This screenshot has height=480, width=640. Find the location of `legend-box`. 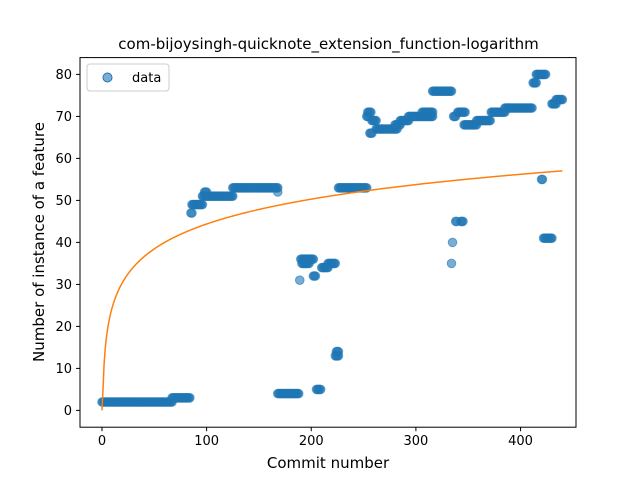

legend-box is located at coordinates (128, 77).